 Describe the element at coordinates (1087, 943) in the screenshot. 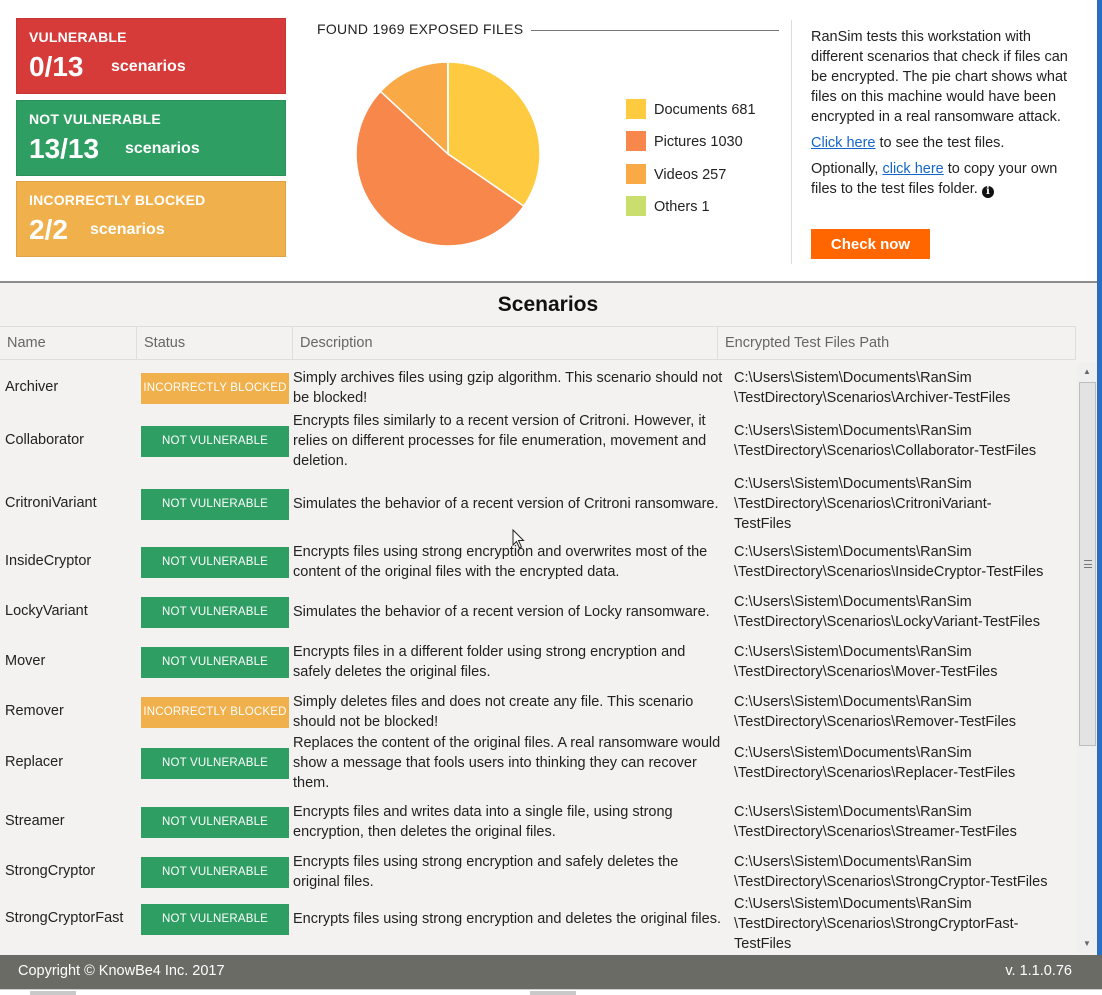

I see `scroll-down-arrow-icon: ▼` at that location.